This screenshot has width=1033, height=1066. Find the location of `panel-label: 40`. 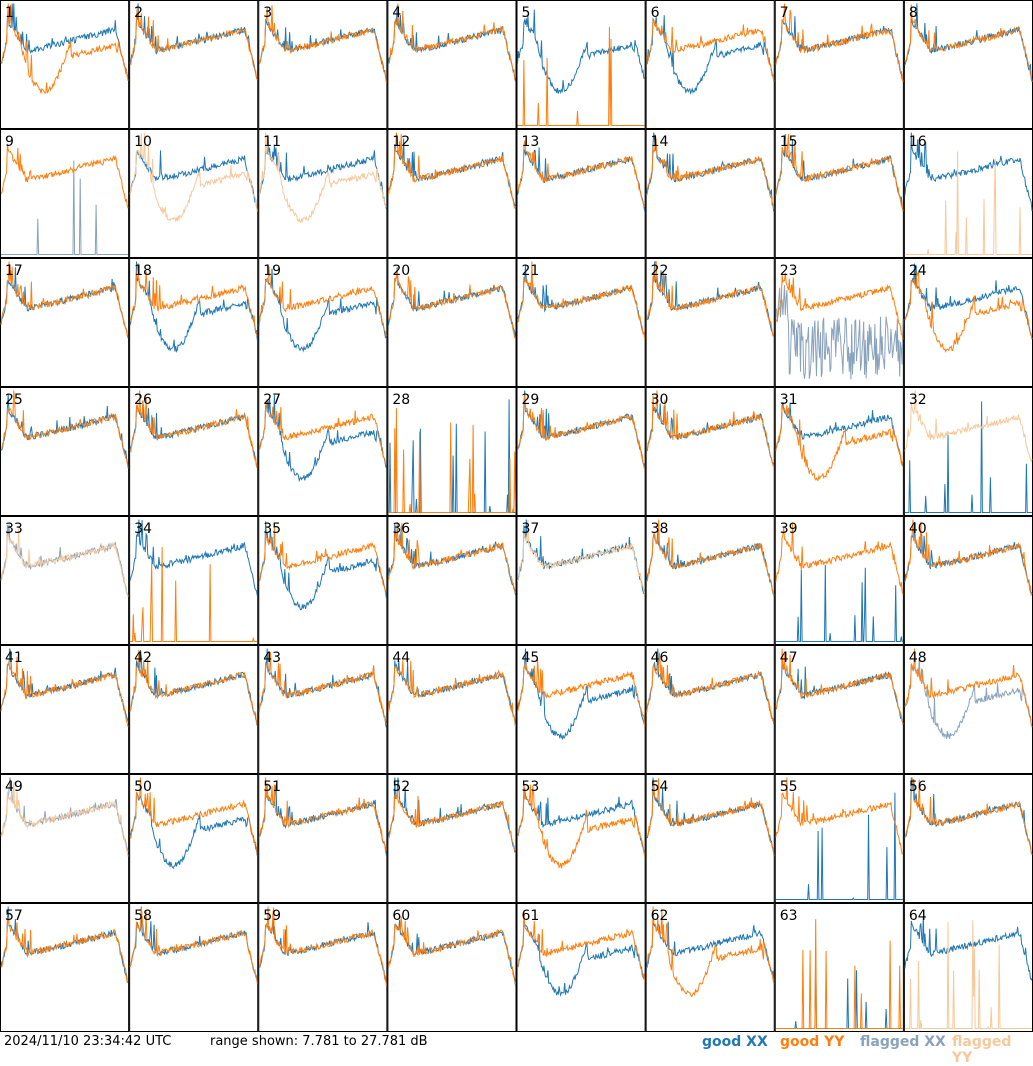

panel-label: 40 is located at coordinates (918, 529).